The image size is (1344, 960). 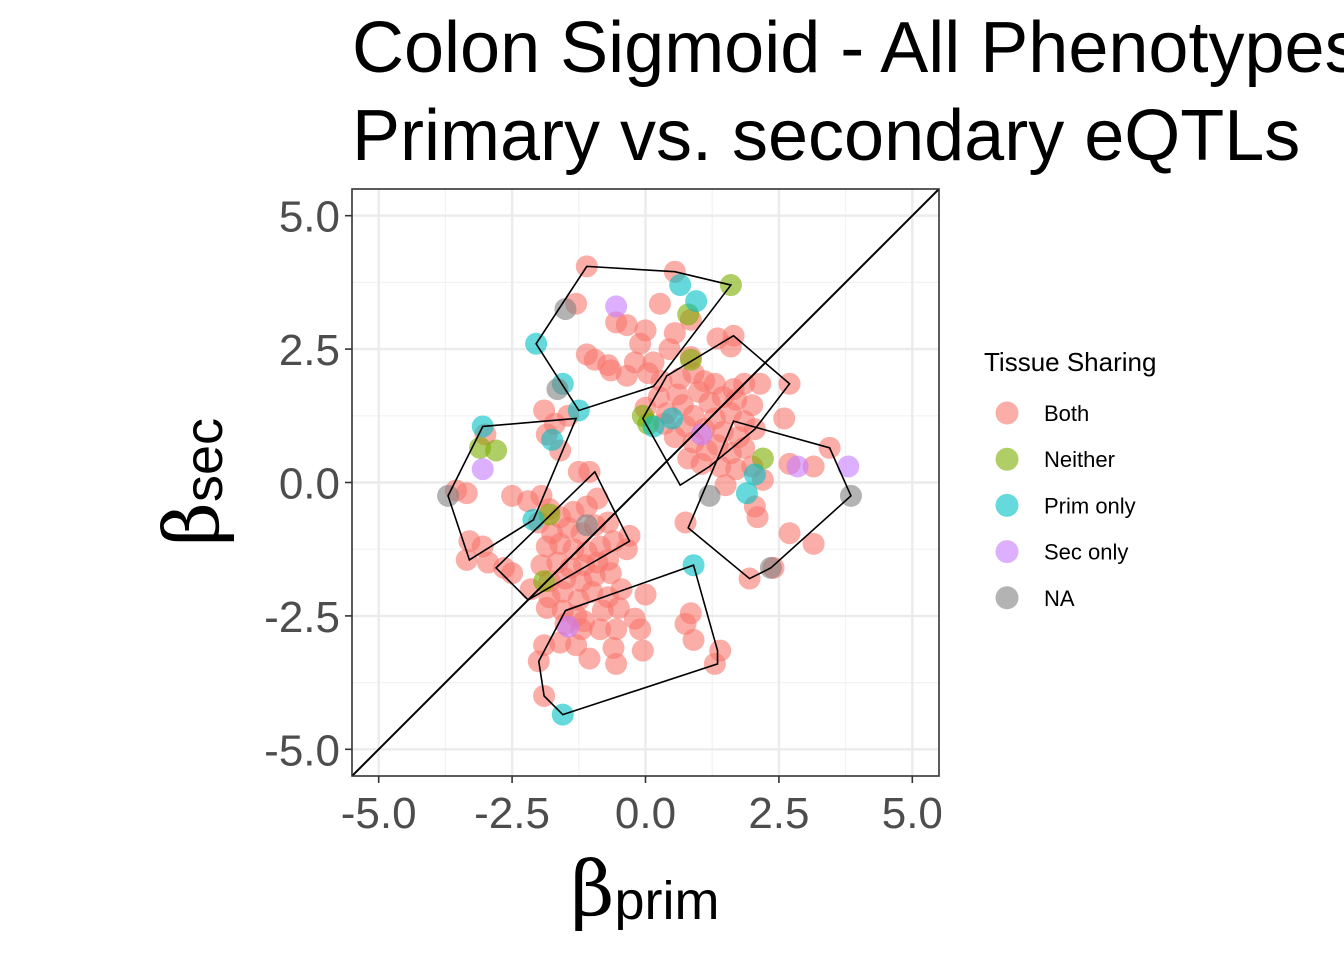 I want to click on y-tick-label: 2.5, so click(x=309, y=350).